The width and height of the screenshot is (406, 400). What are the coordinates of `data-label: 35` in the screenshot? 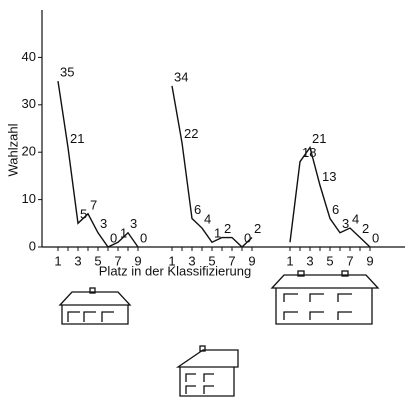 It's located at (67, 72).